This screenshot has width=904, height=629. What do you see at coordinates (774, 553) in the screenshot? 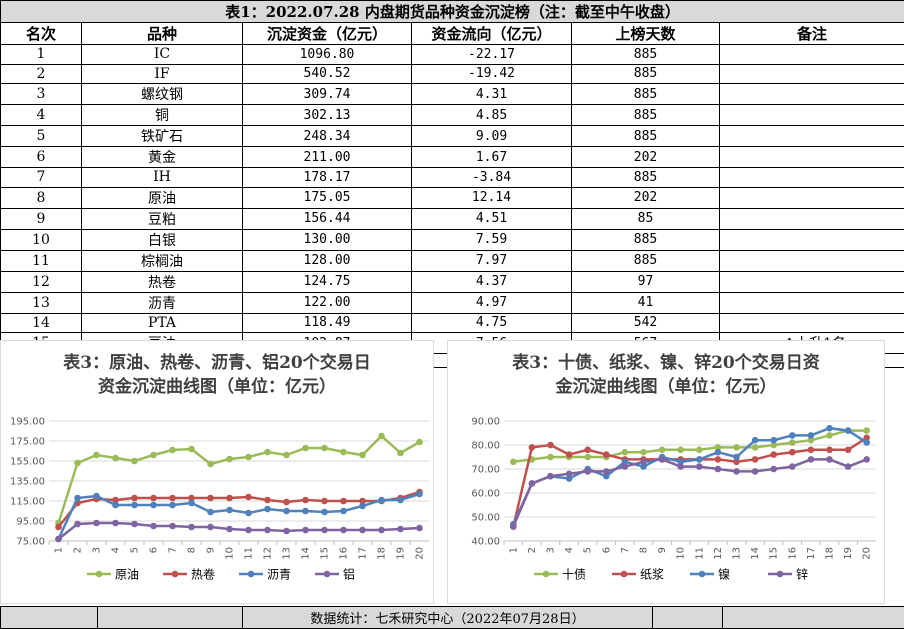
I see `x-tick-label: 15` at bounding box center [774, 553].